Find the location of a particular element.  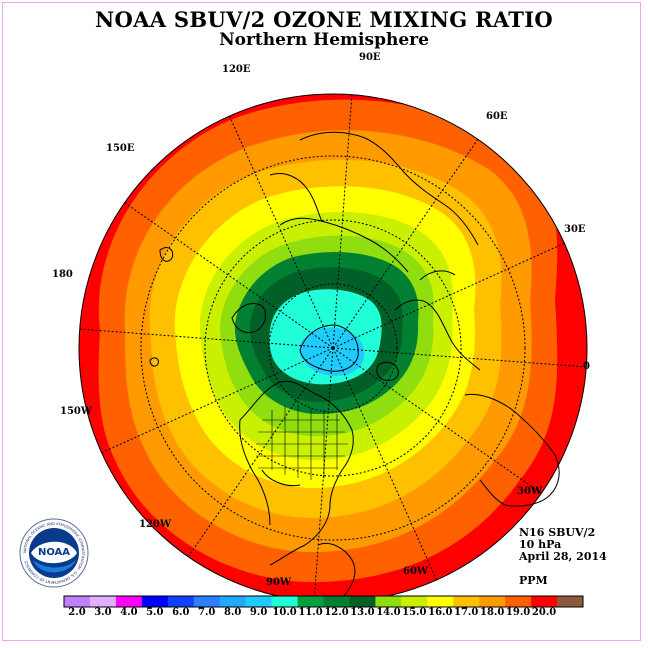

north-america-coast is located at coordinates (296, 473).